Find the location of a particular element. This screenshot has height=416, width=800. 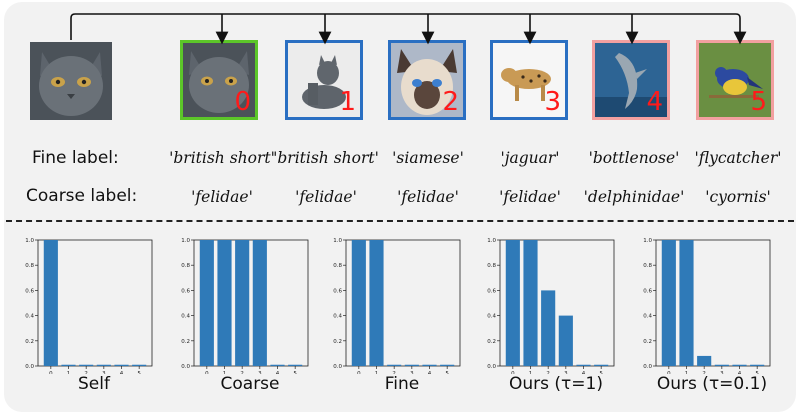

bar-chart-fine: 0.0 0.2 0.4 0.6 0.8 1.0 0 1 2 3 4 5 is located at coordinates (397, 306).